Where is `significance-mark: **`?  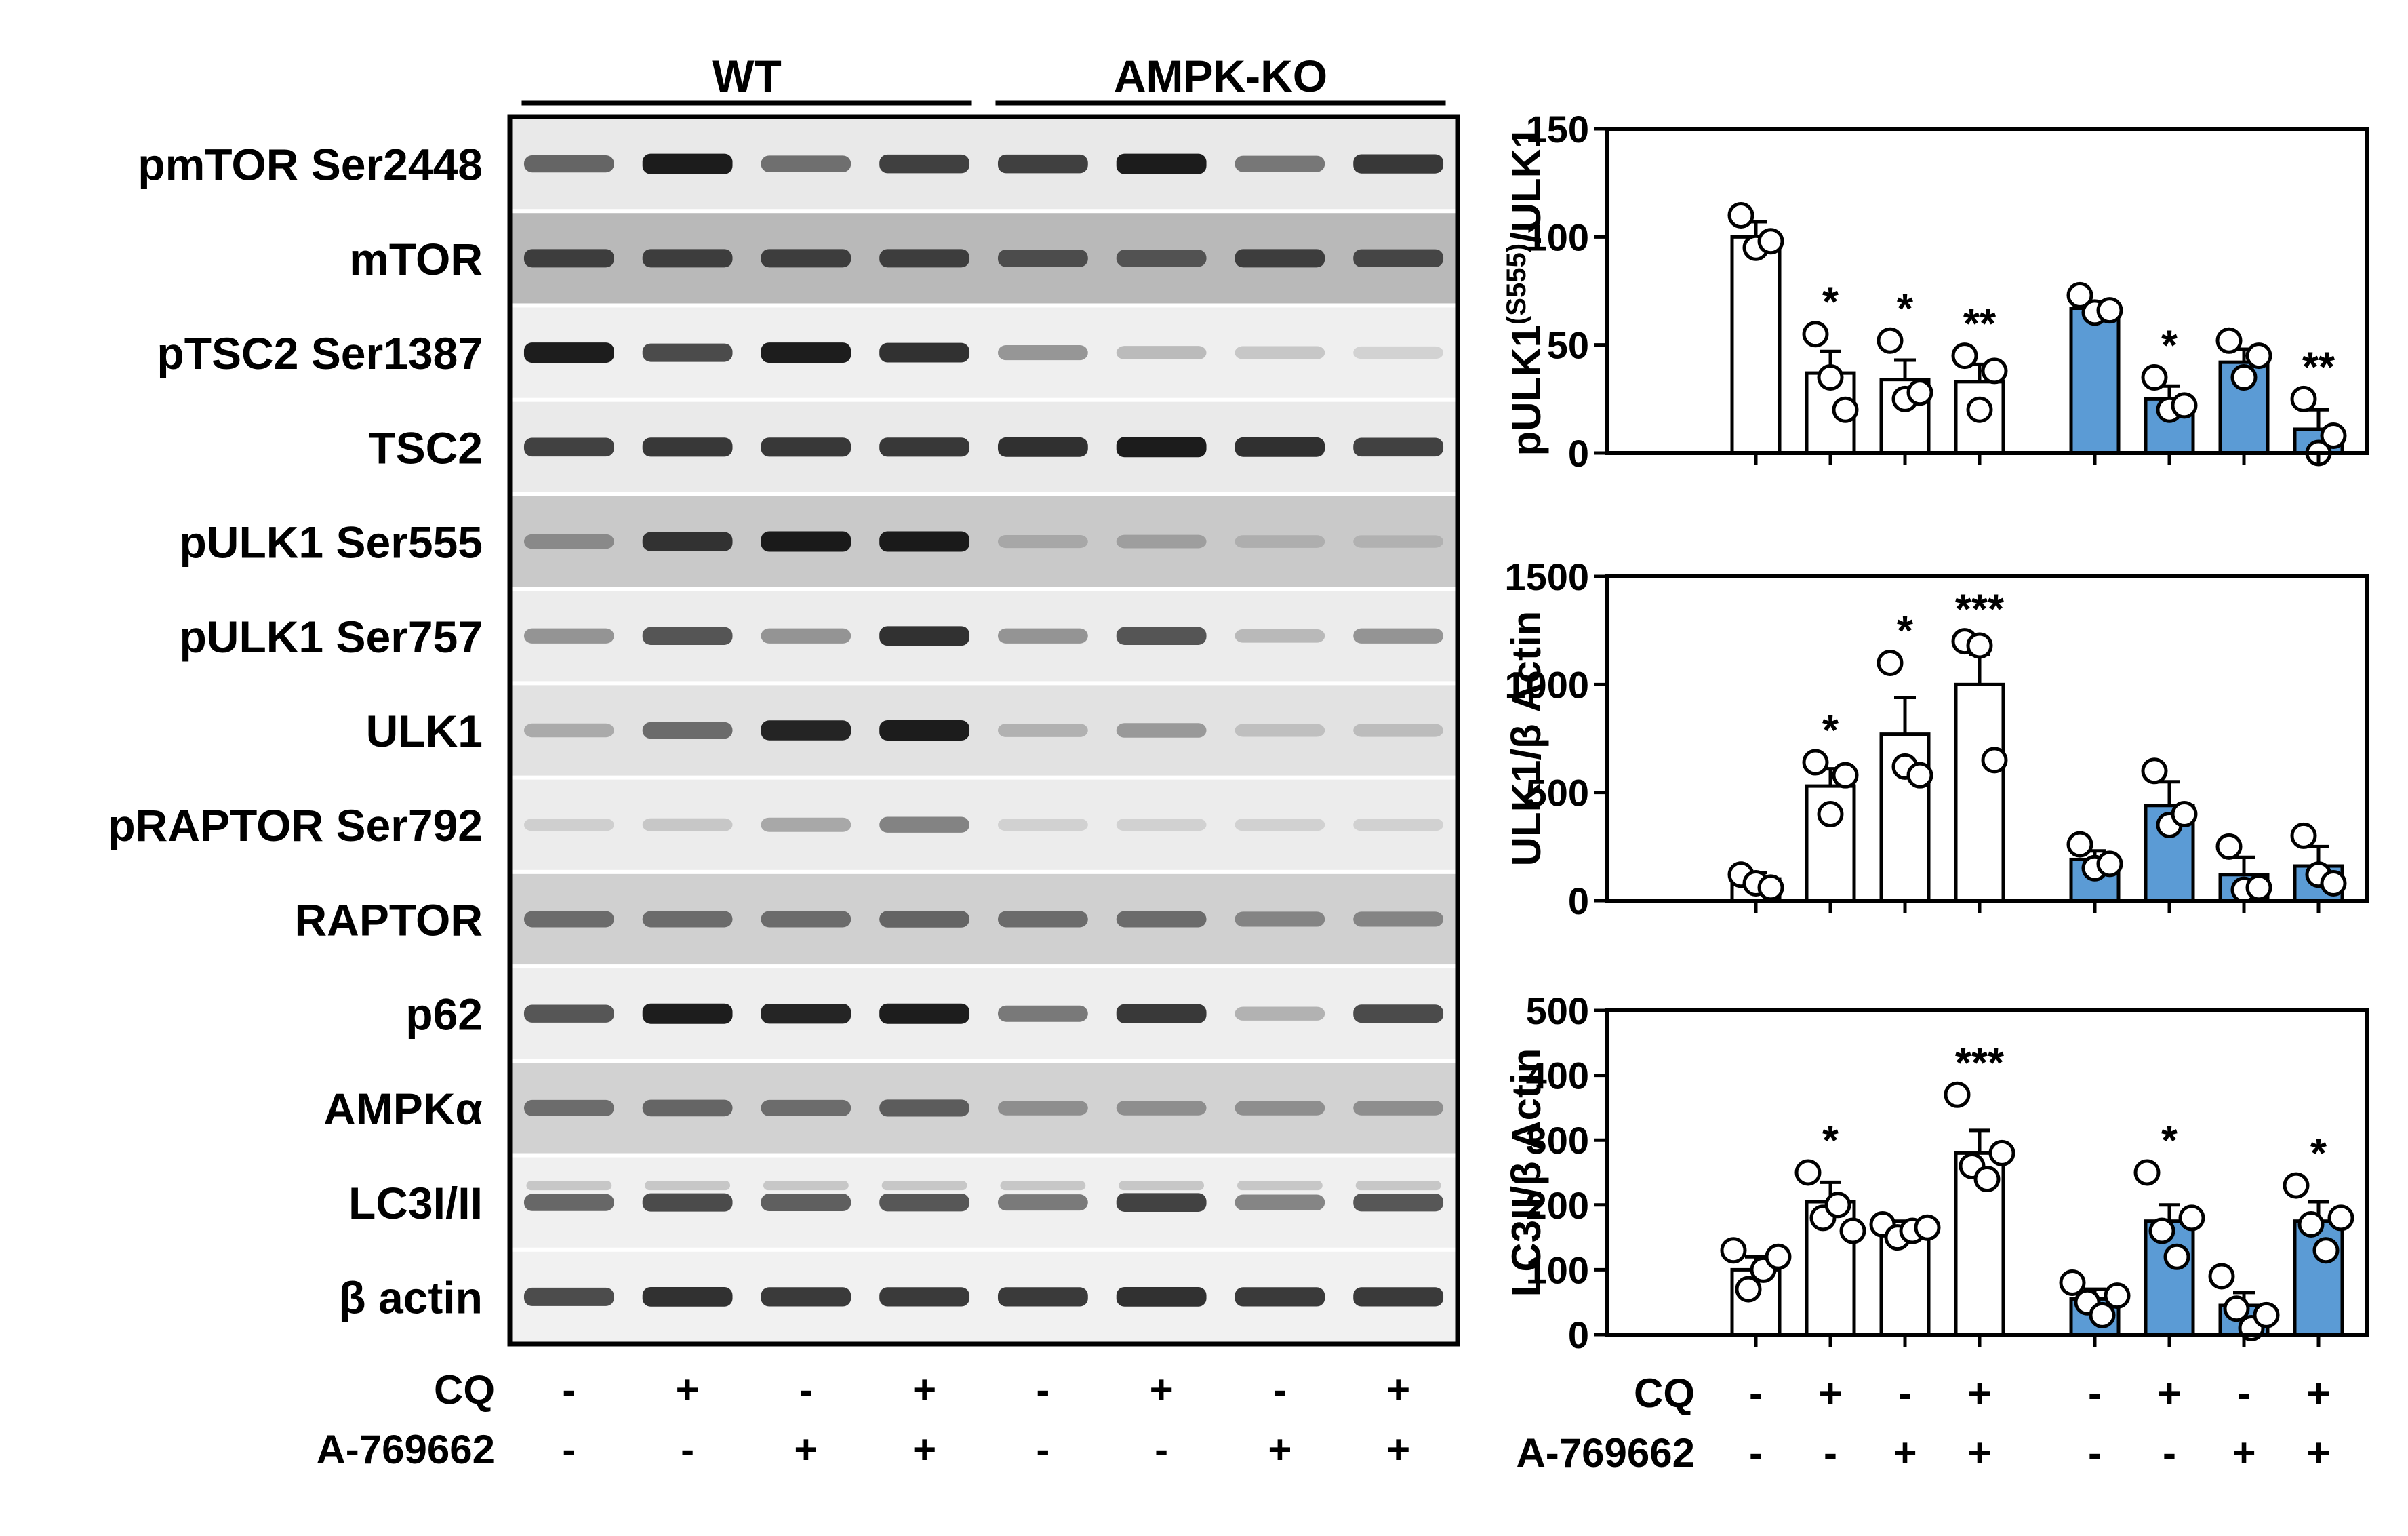
significance-mark: ** is located at coordinates (2318, 367).